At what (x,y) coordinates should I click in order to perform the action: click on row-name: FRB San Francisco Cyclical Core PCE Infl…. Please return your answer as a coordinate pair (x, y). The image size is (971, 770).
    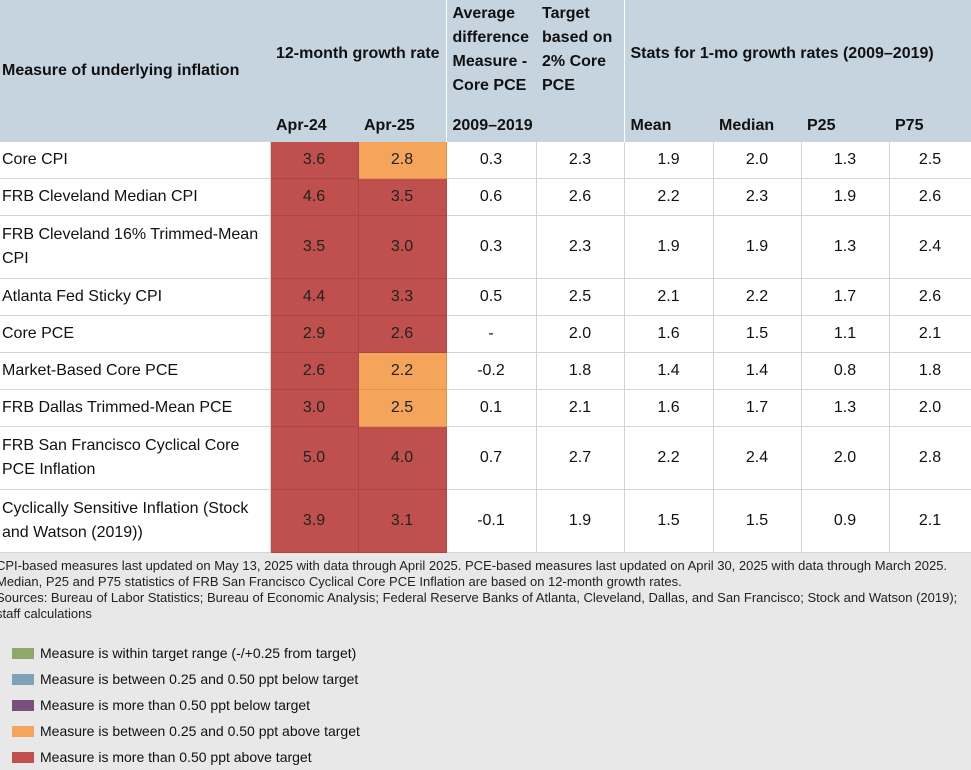
    Looking at the image, I should click on (135, 458).